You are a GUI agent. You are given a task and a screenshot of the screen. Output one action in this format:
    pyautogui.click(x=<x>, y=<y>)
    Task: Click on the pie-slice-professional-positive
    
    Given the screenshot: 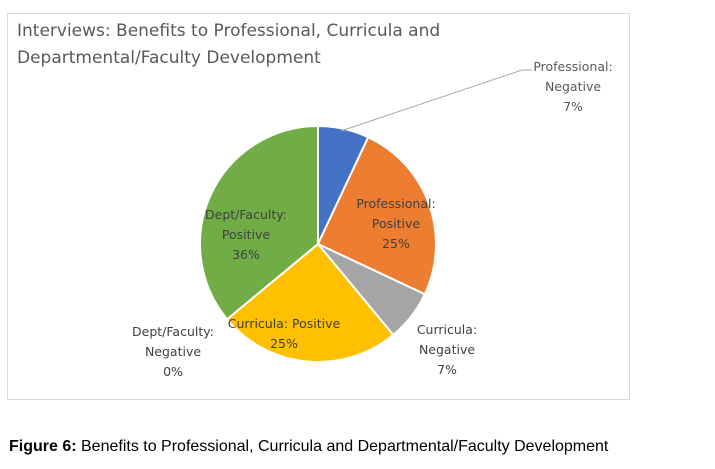 What is the action you would take?
    pyautogui.click(x=376, y=215)
    